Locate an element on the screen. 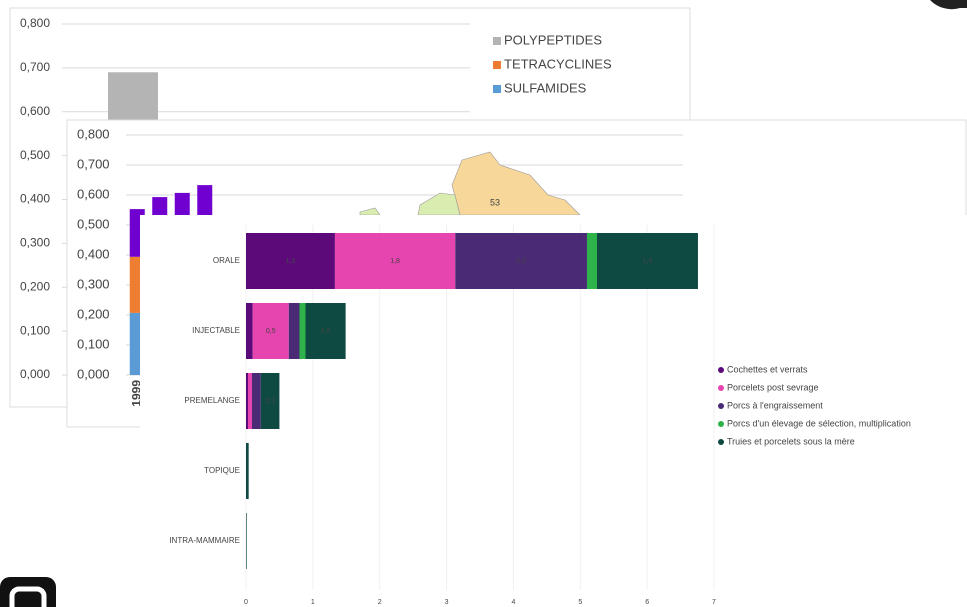  category-label: TOPIQUE is located at coordinates (222, 470).